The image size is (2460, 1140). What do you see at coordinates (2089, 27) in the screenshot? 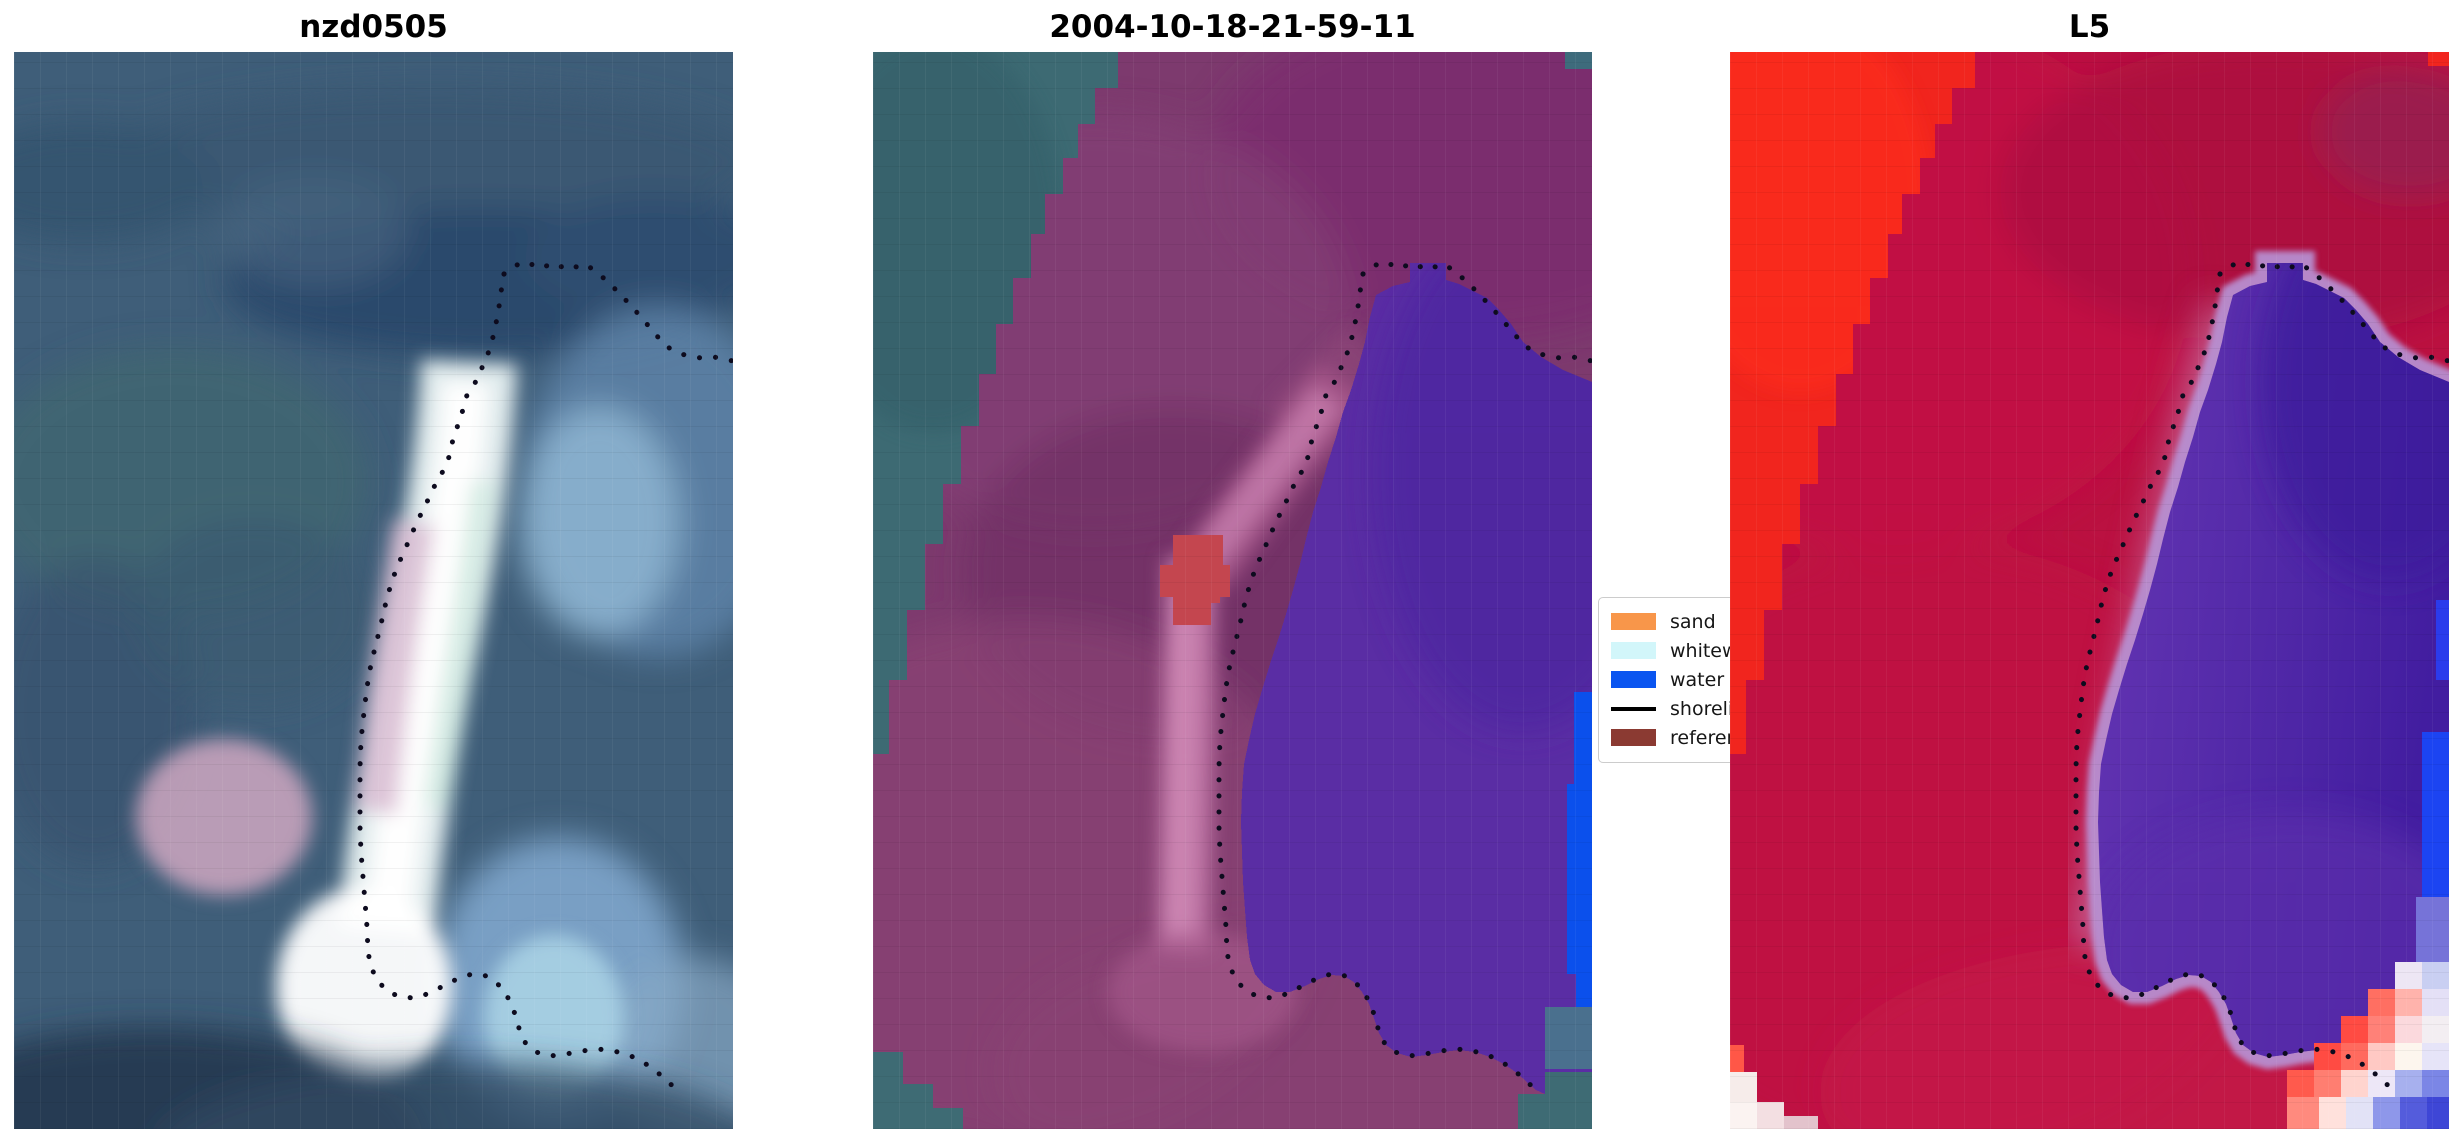
I see `panel-title-right: L5` at bounding box center [2089, 27].